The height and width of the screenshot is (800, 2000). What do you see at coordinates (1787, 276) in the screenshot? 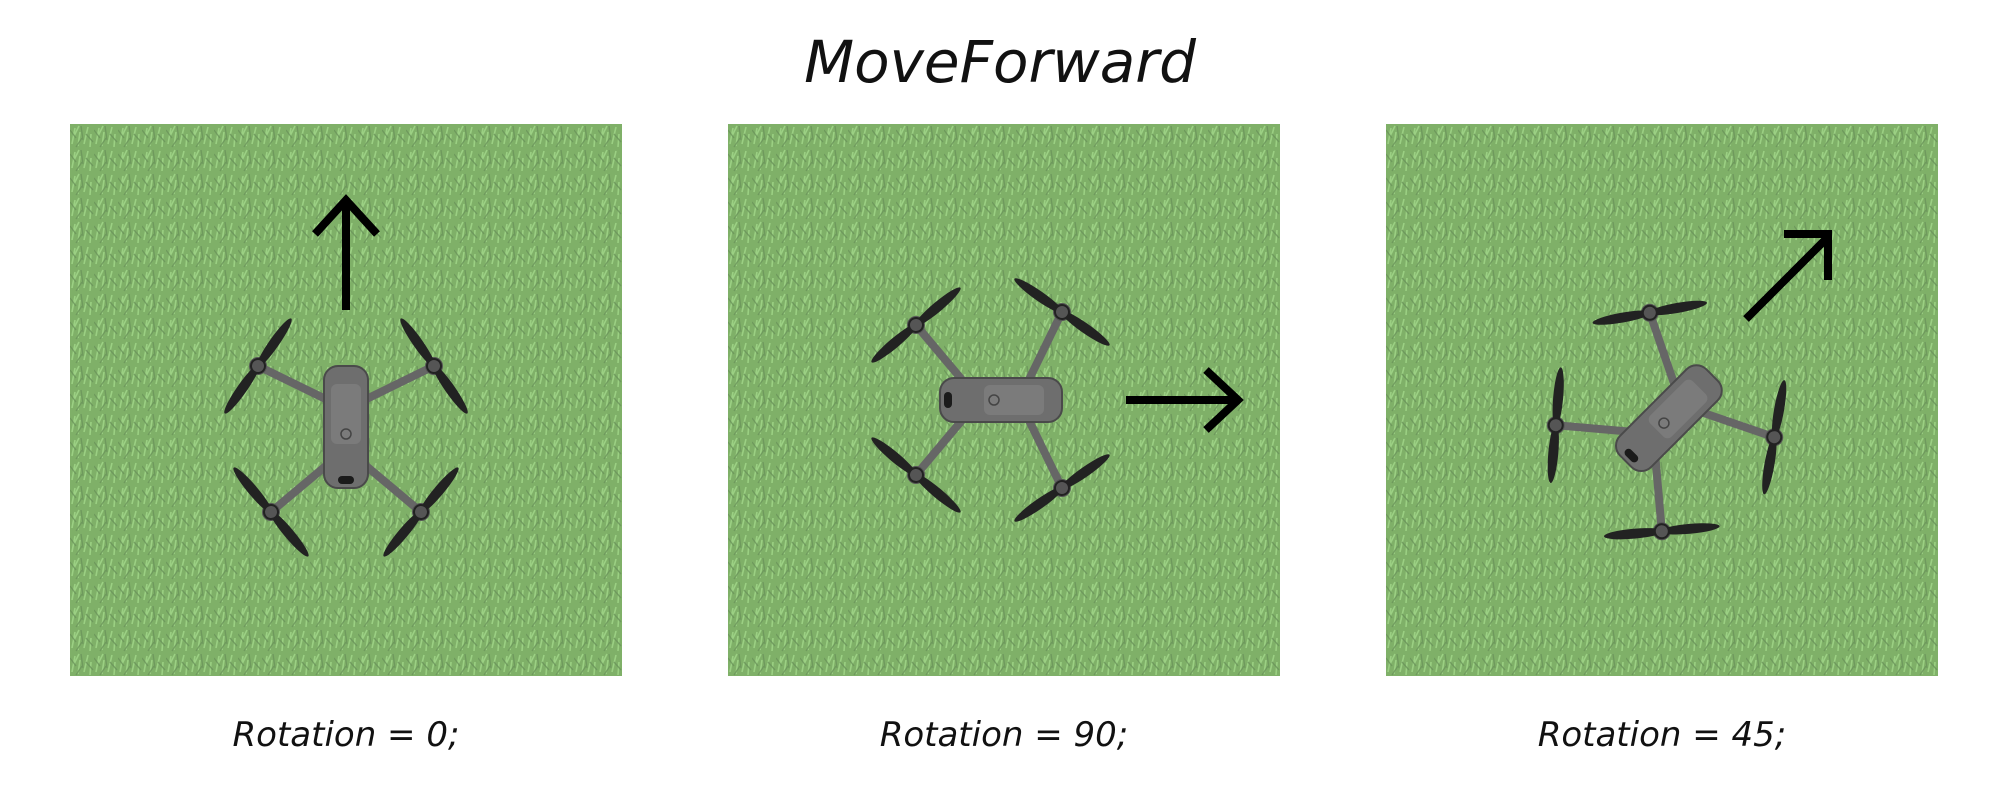
I see `arrow-up-right-icon` at bounding box center [1787, 276].